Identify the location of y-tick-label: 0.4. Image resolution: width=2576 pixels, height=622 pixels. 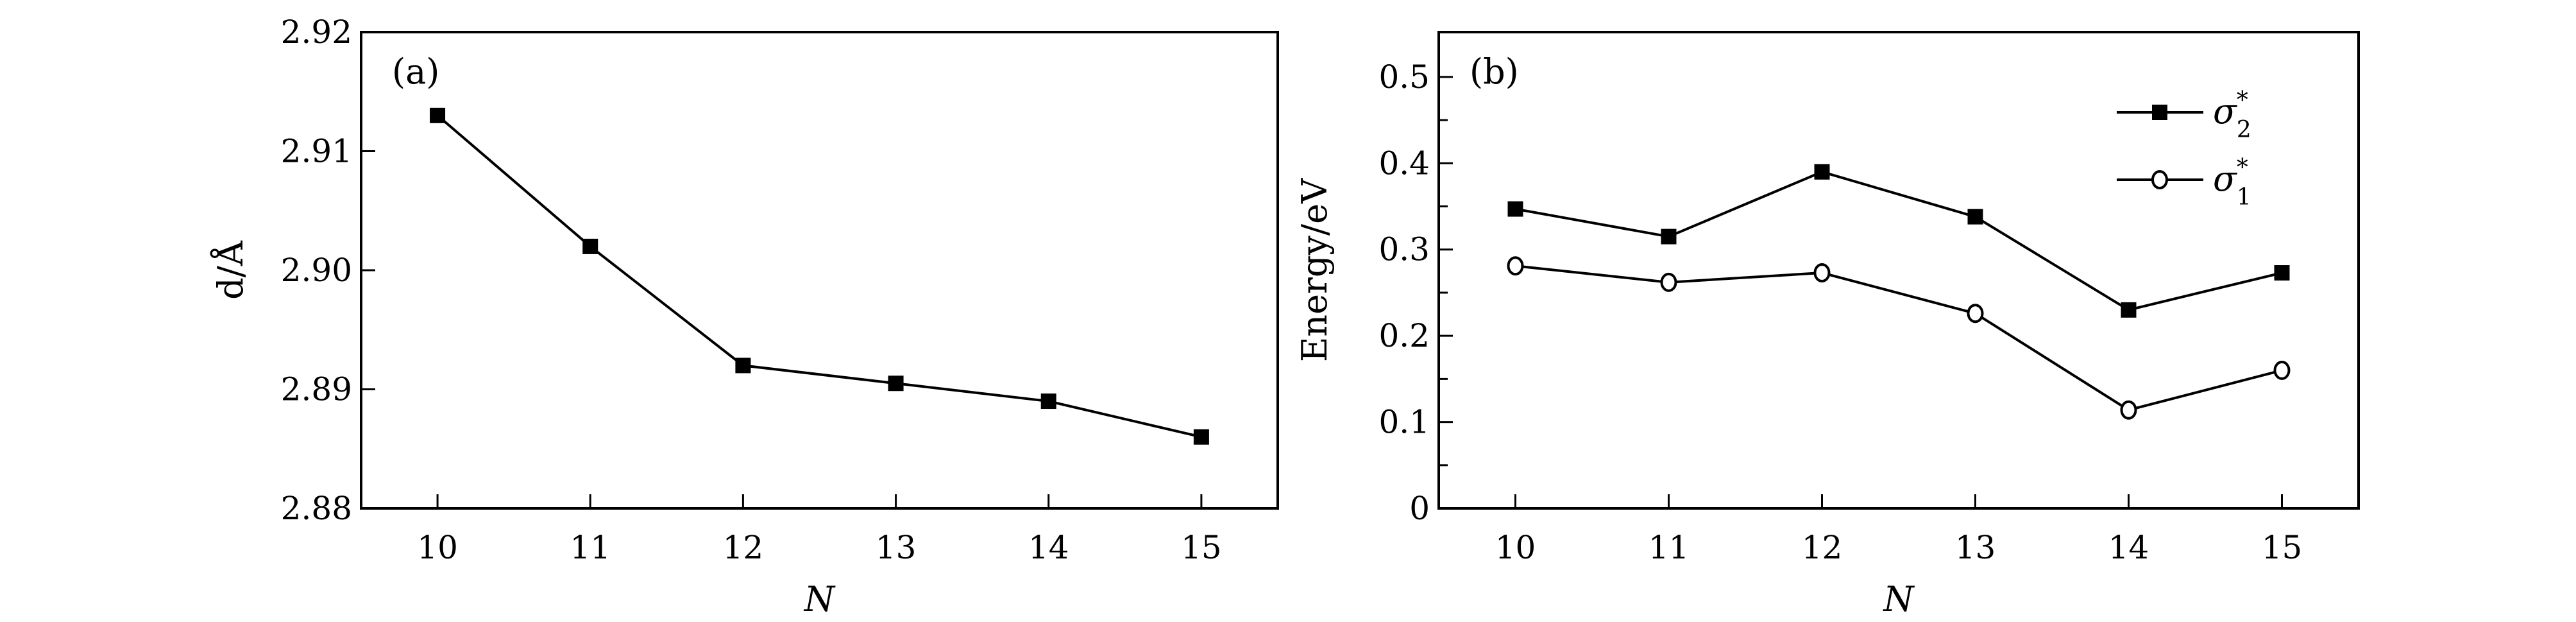
(1404, 163).